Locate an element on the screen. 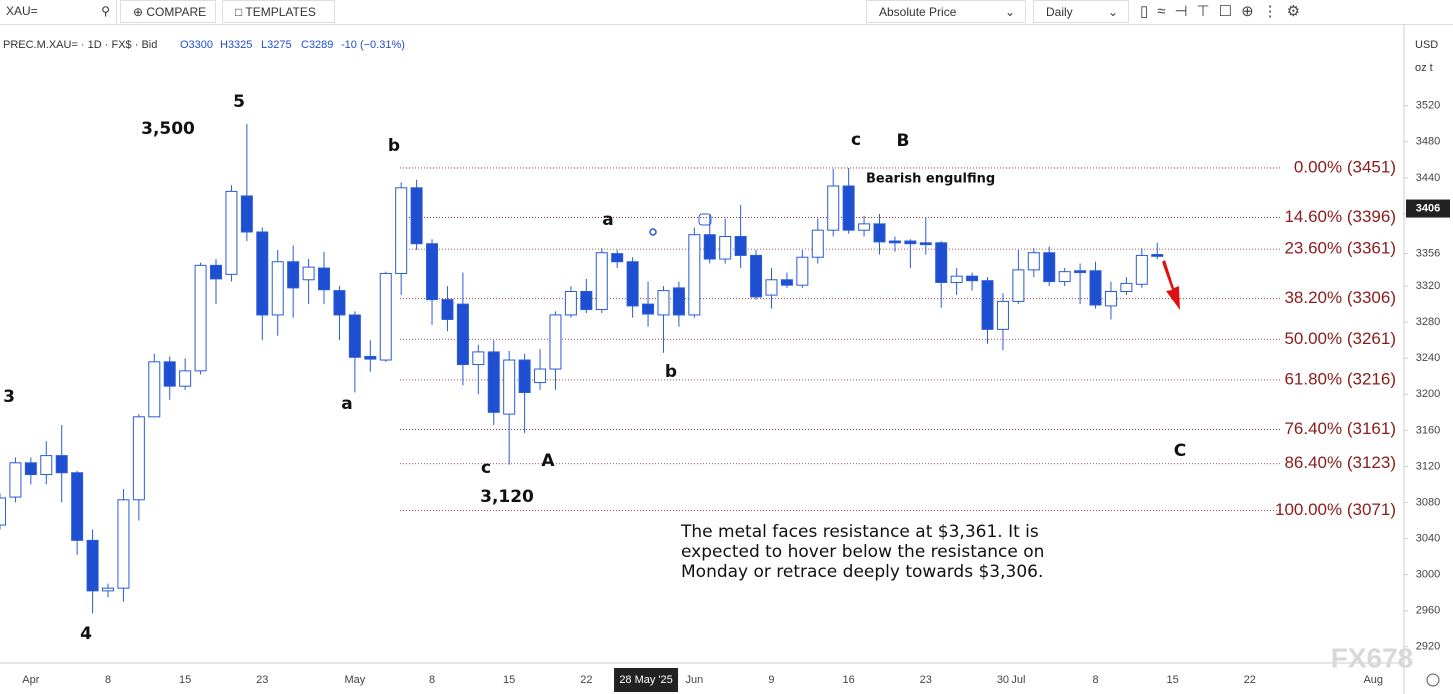 This screenshot has height=694, width=1453. x-tick-label: 9 is located at coordinates (771, 680).